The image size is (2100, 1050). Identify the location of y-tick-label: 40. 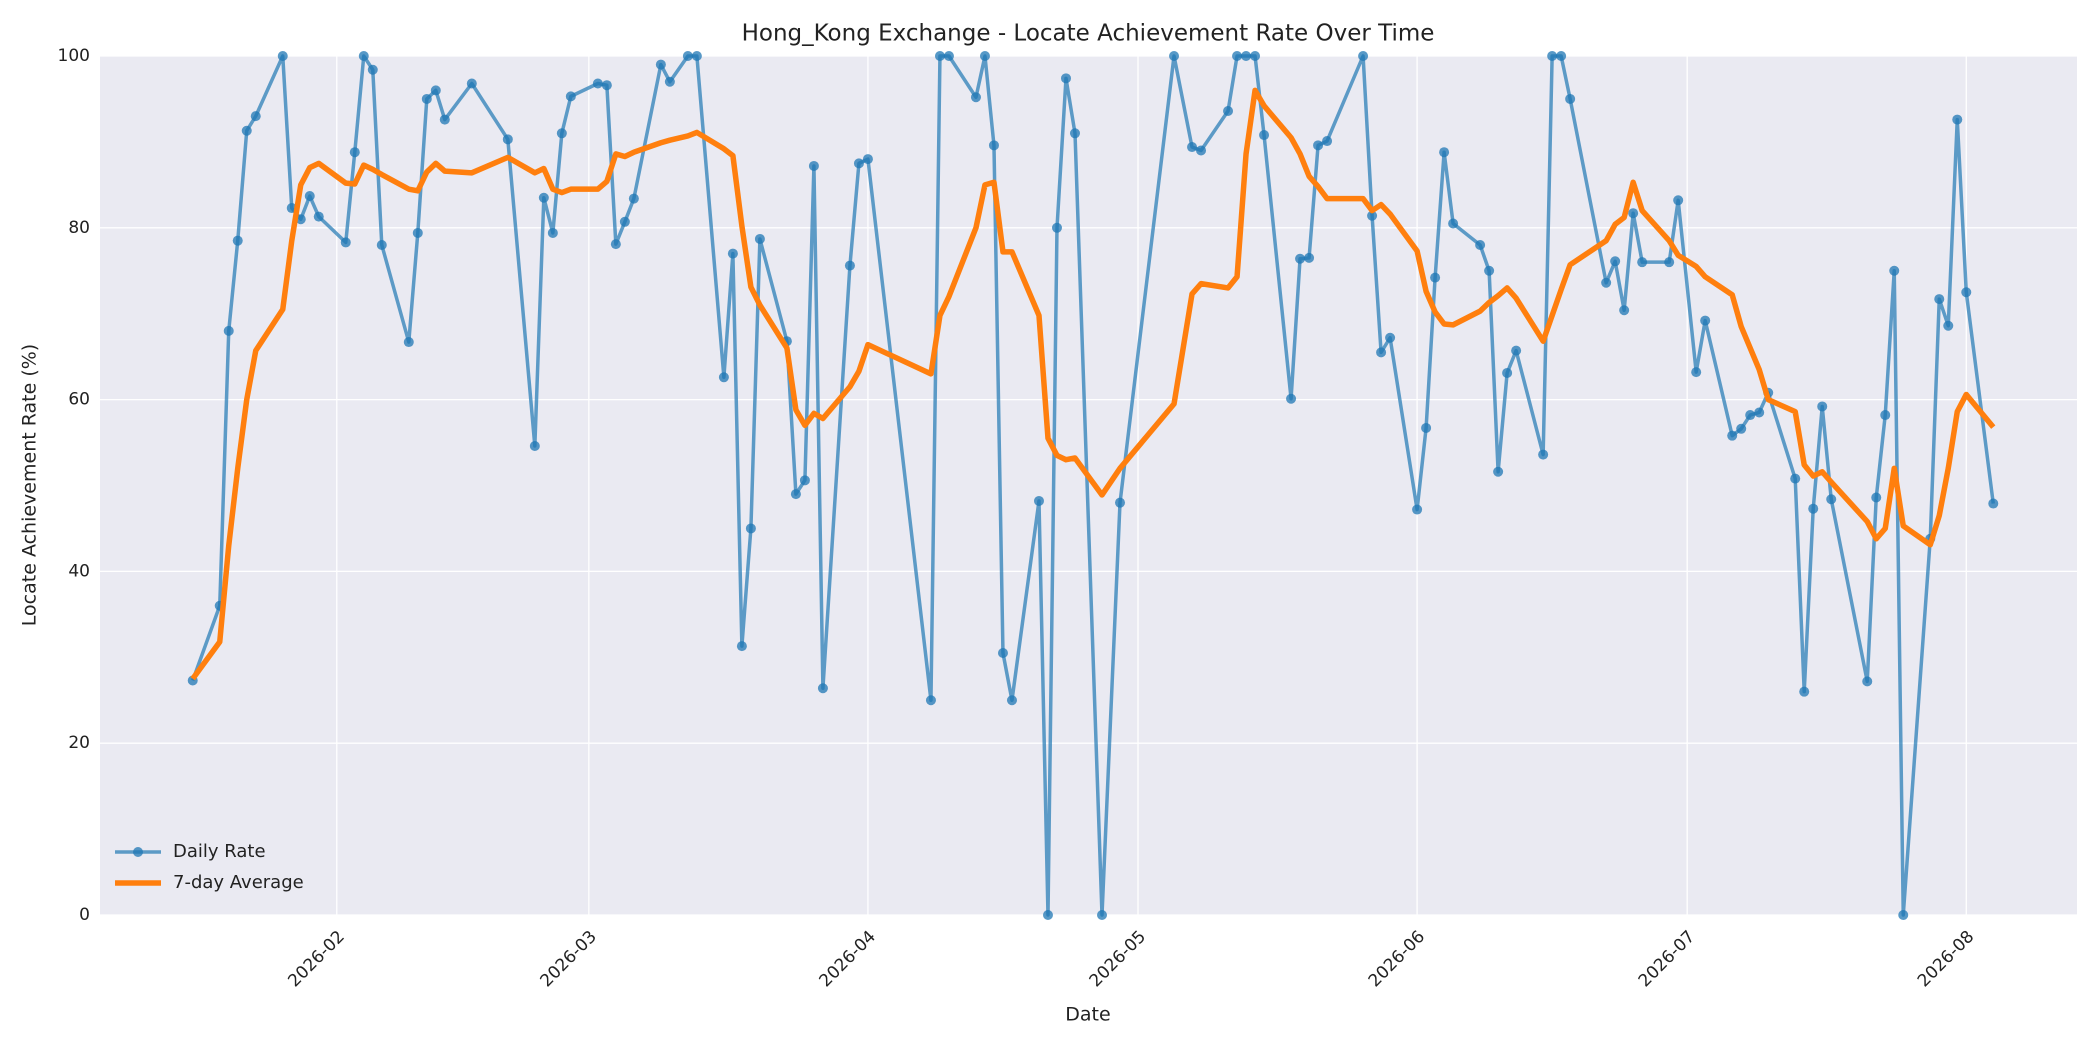
(79, 571).